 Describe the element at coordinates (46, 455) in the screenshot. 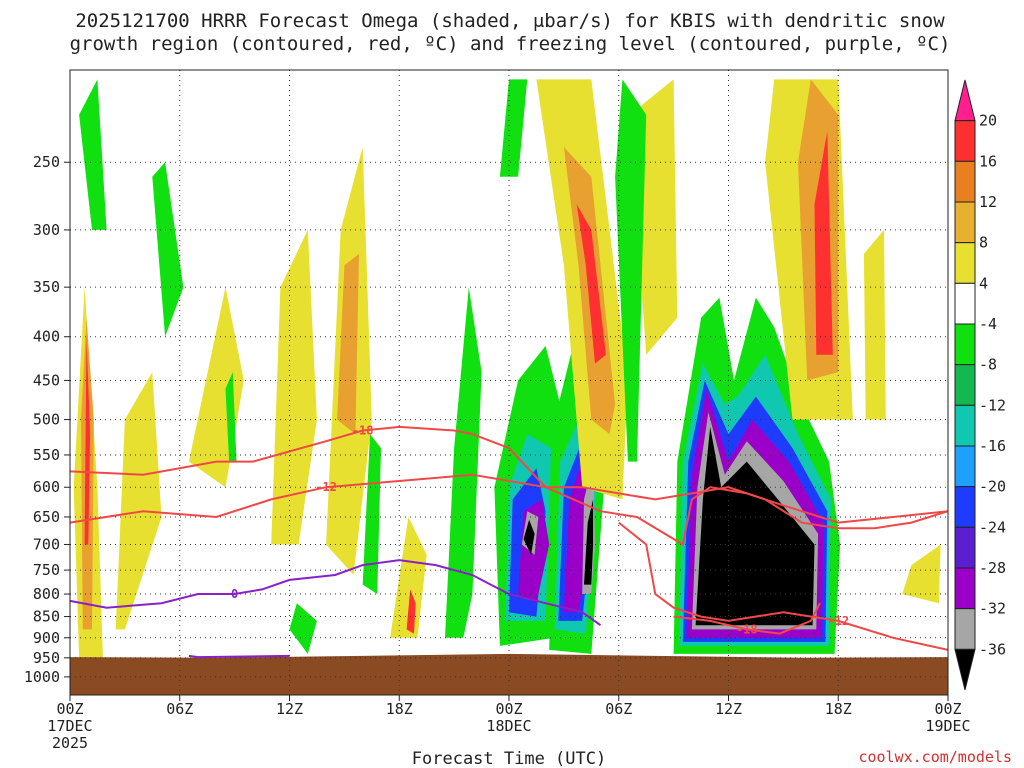

I see `y-tick-label: 550` at that location.